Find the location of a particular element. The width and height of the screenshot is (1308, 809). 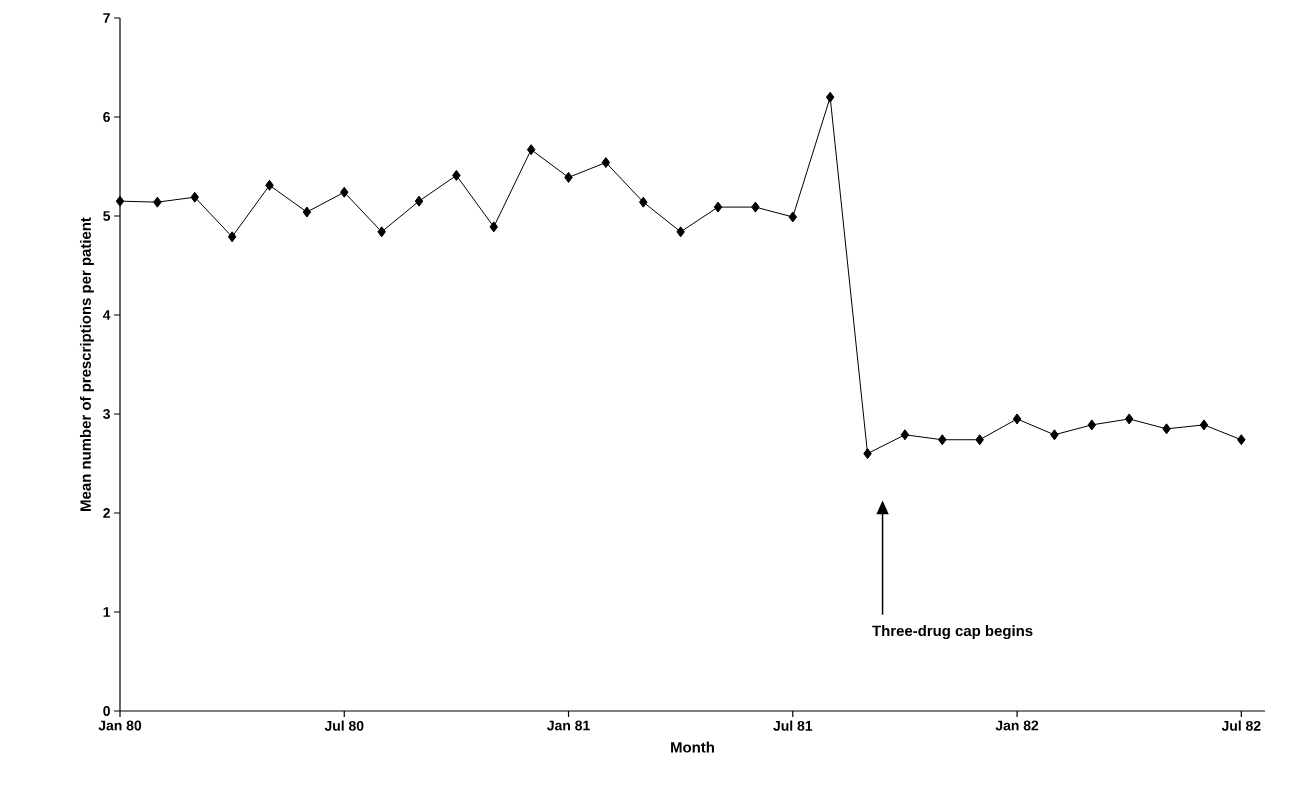

y-tick-label: 5 is located at coordinates (107, 216).